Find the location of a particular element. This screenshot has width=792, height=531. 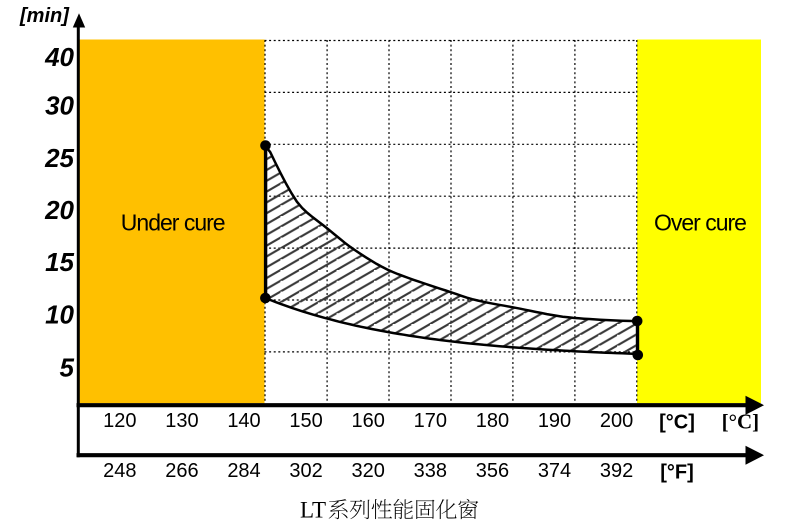

svg-text: 356 is located at coordinates (492, 471).